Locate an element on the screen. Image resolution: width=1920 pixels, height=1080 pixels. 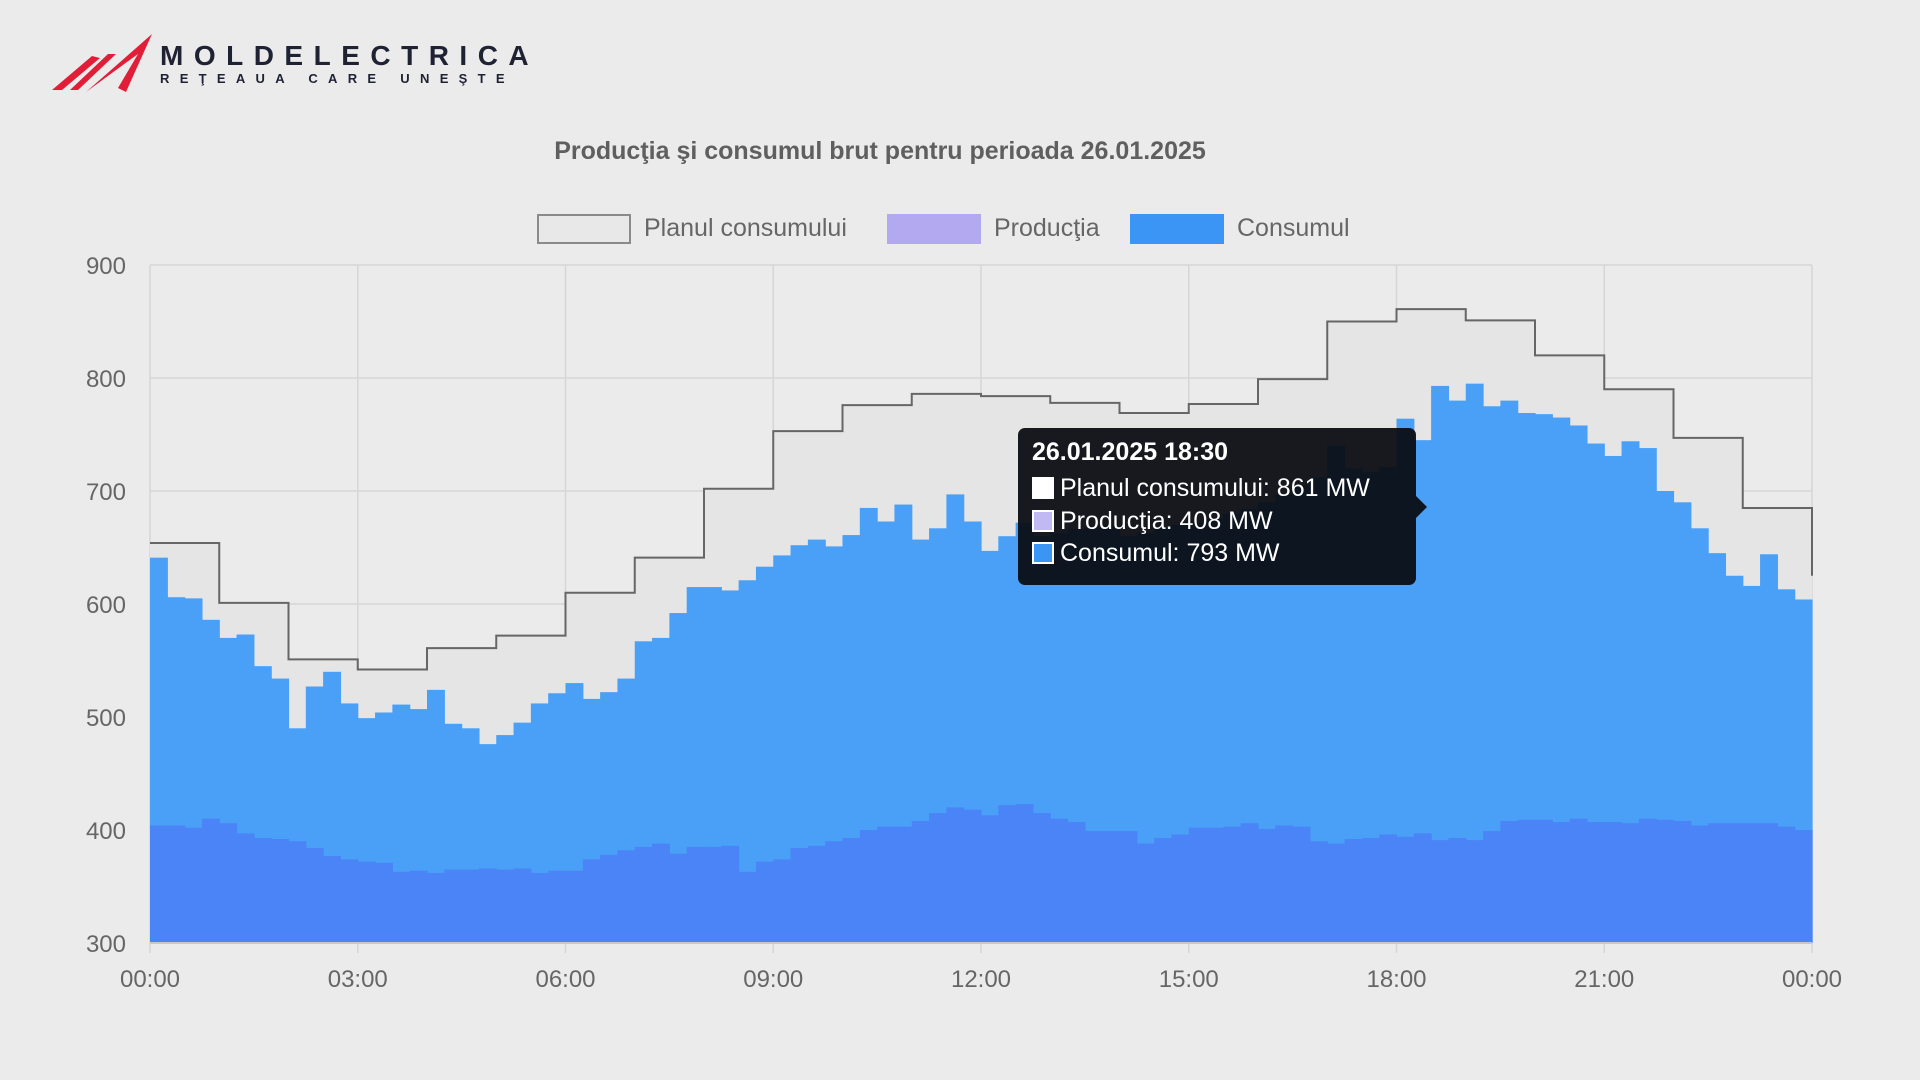
tooltip-swatch-plan is located at coordinates (1043, 488).